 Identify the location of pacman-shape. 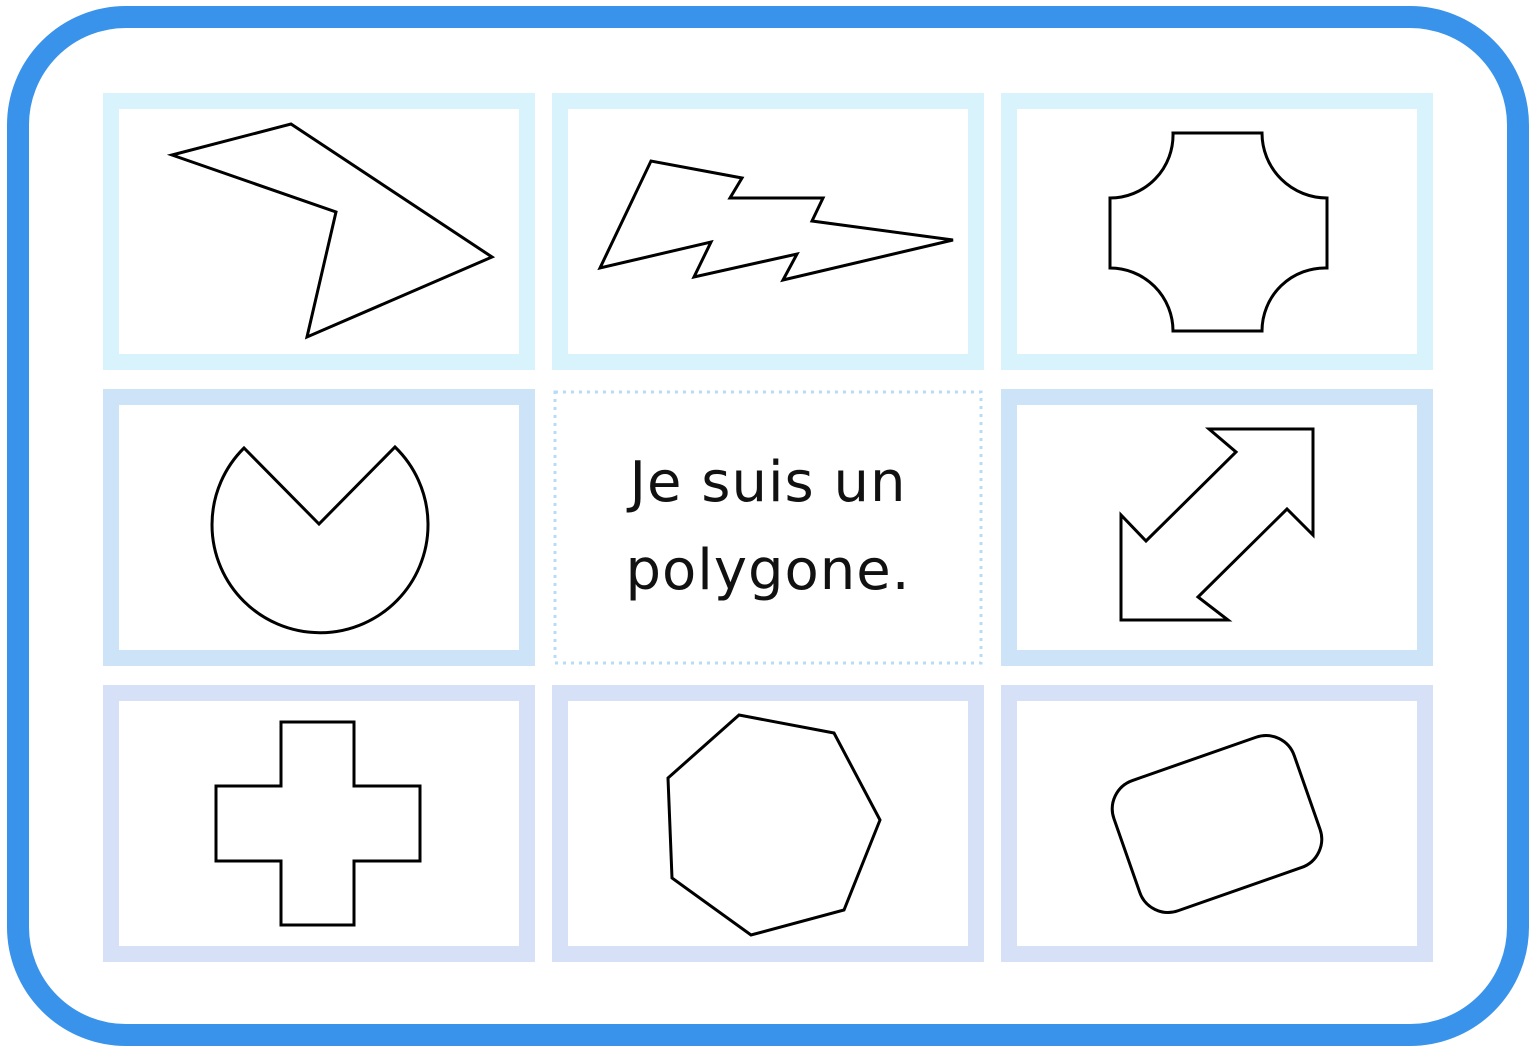
(320, 539).